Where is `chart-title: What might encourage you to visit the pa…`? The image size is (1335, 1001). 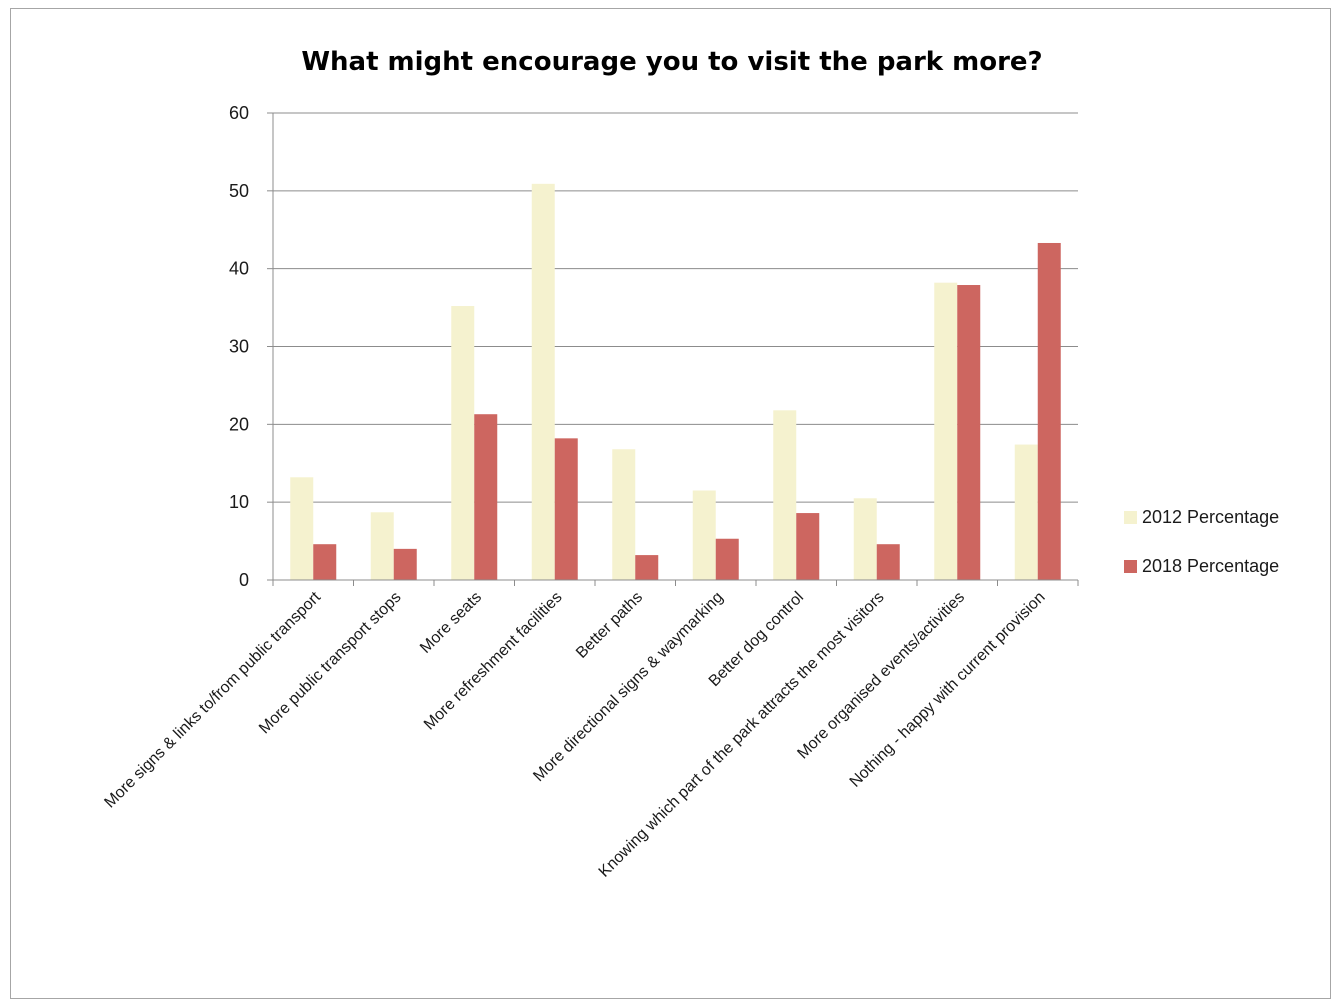 chart-title: What might encourage you to visit the pa… is located at coordinates (671, 62).